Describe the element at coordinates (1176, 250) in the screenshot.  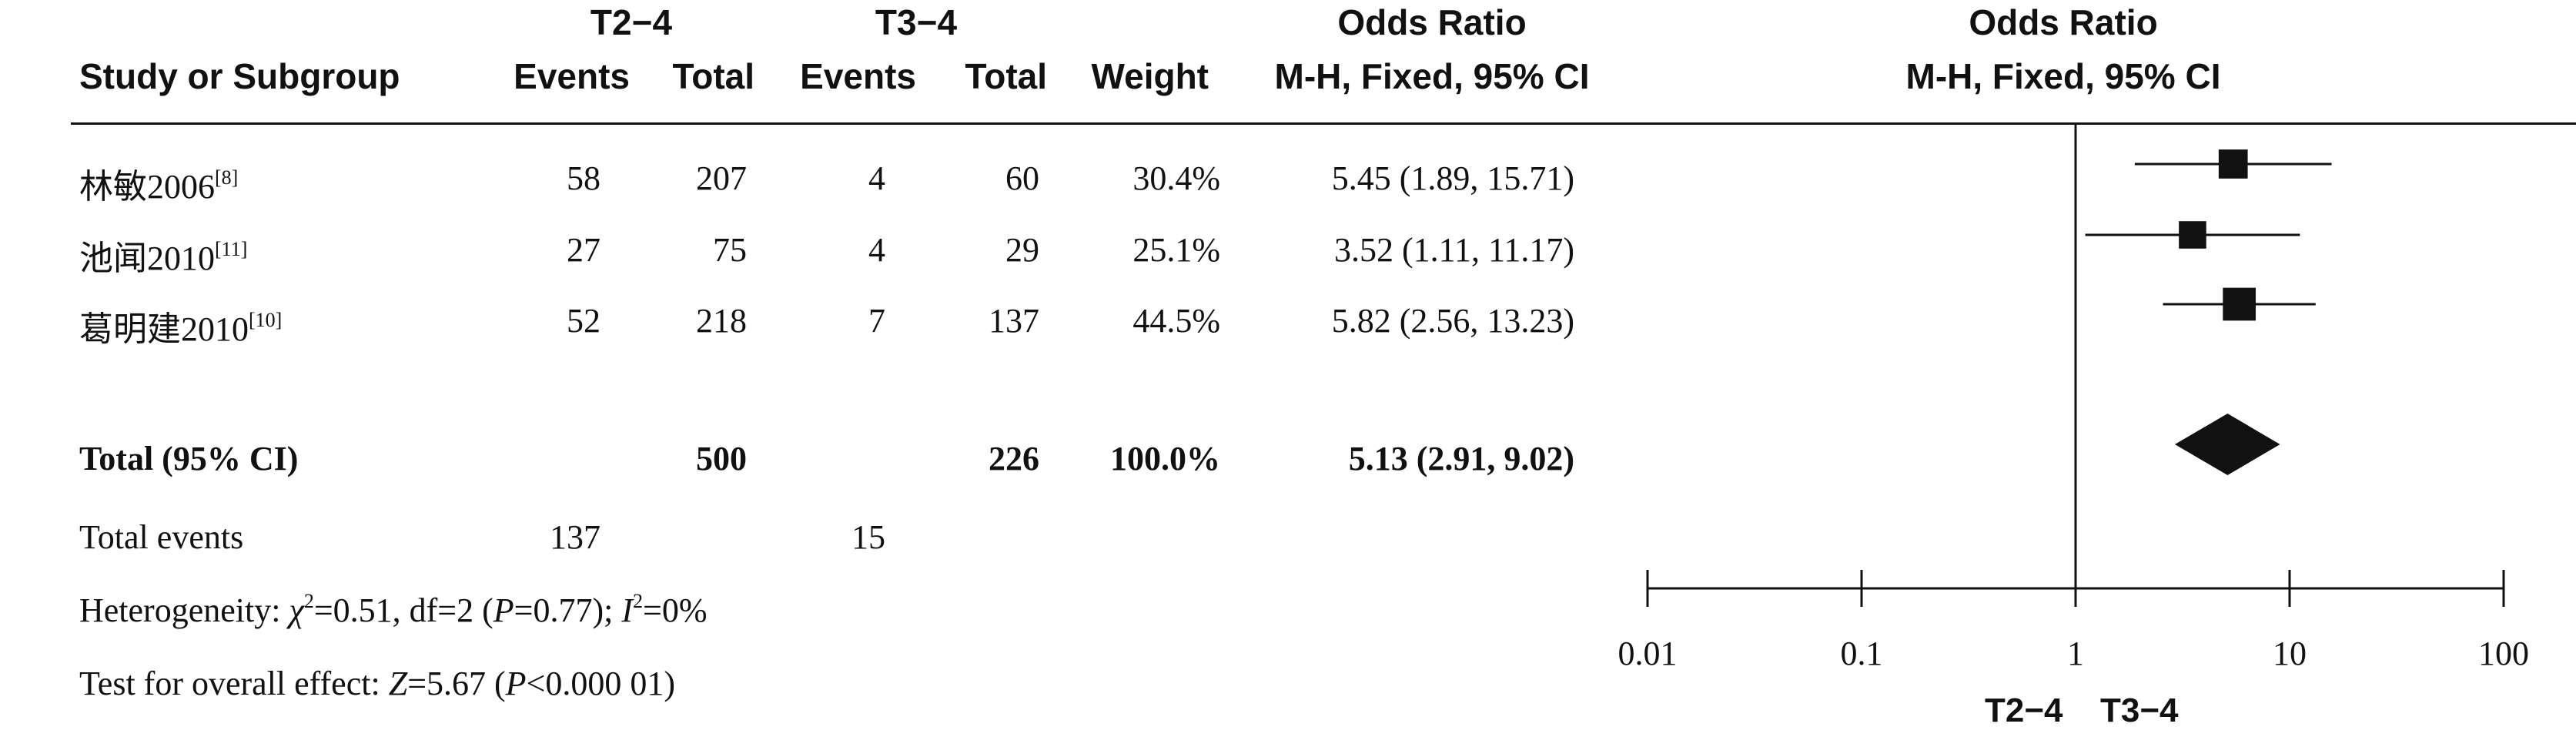
I see `weight-cell: 25.1%` at that location.